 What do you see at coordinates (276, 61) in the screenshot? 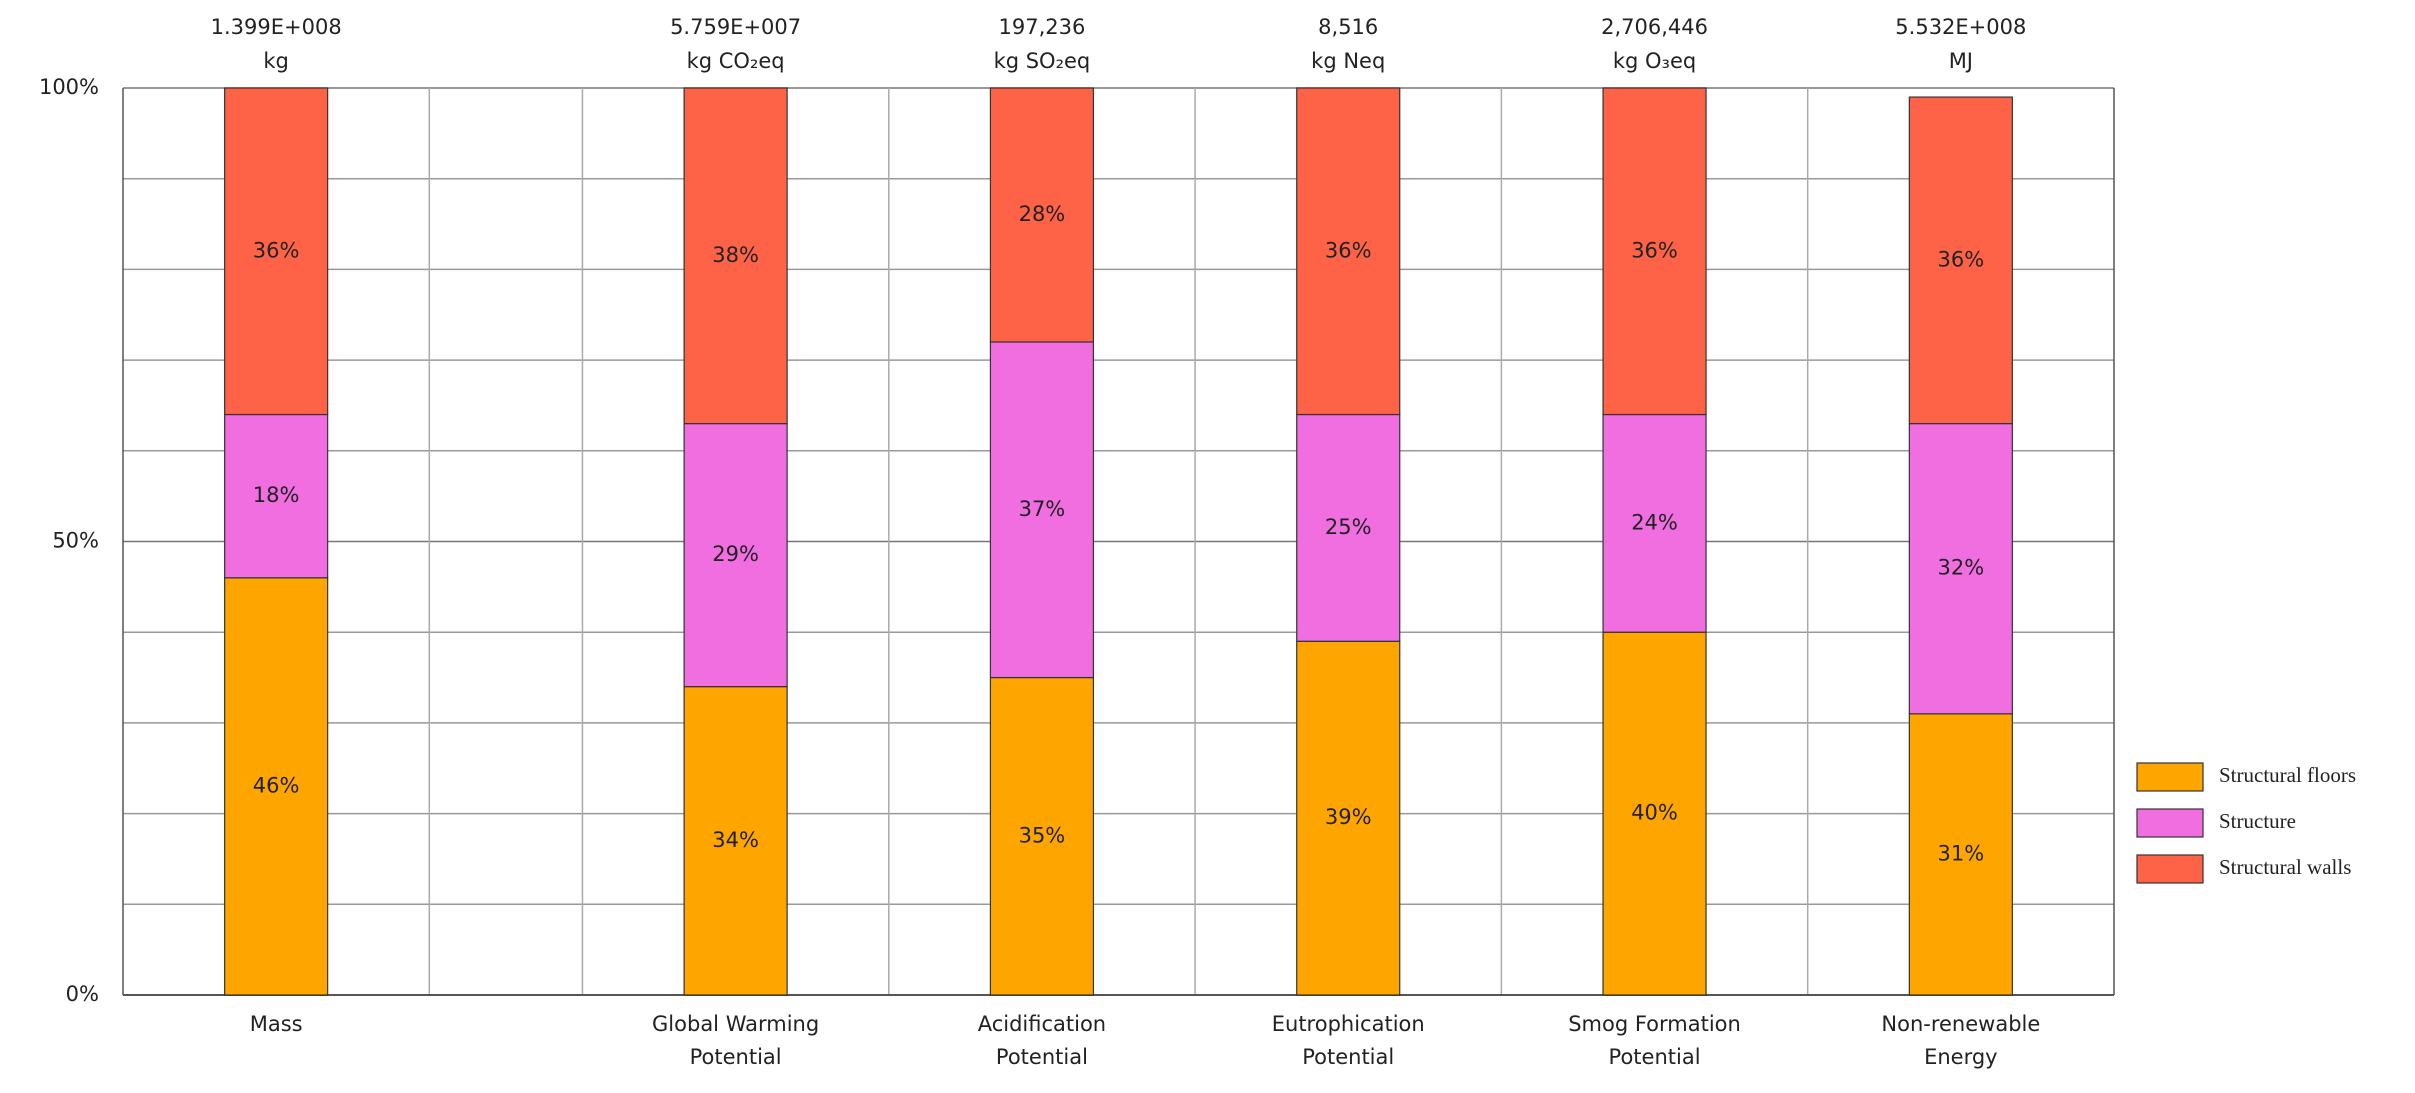
I see `unit-label: kg` at bounding box center [276, 61].